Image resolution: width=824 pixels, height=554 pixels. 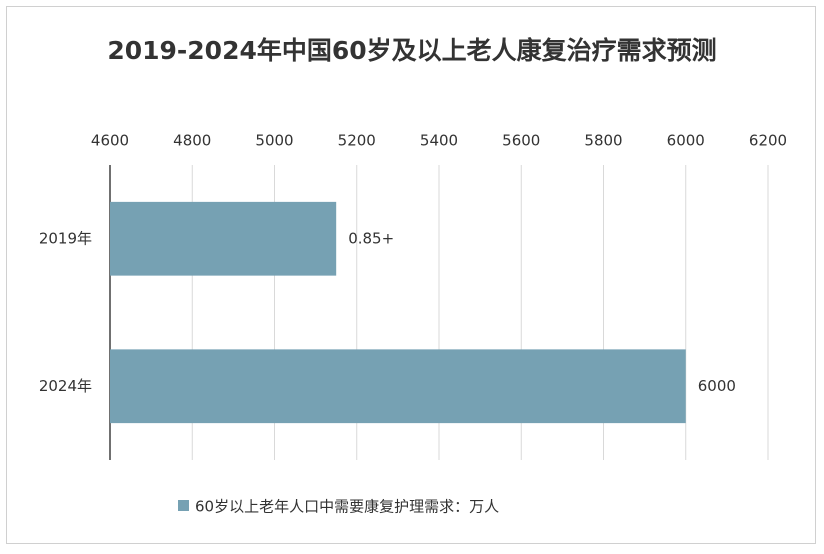 What do you see at coordinates (183, 505) in the screenshot?
I see `legend-swatch` at bounding box center [183, 505].